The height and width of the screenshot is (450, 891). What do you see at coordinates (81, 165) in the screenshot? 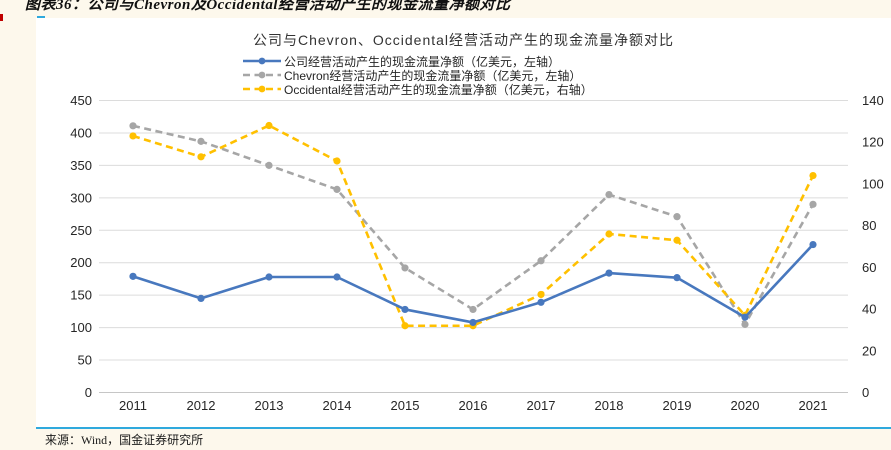
I see `svg-text: 350` at bounding box center [81, 165].